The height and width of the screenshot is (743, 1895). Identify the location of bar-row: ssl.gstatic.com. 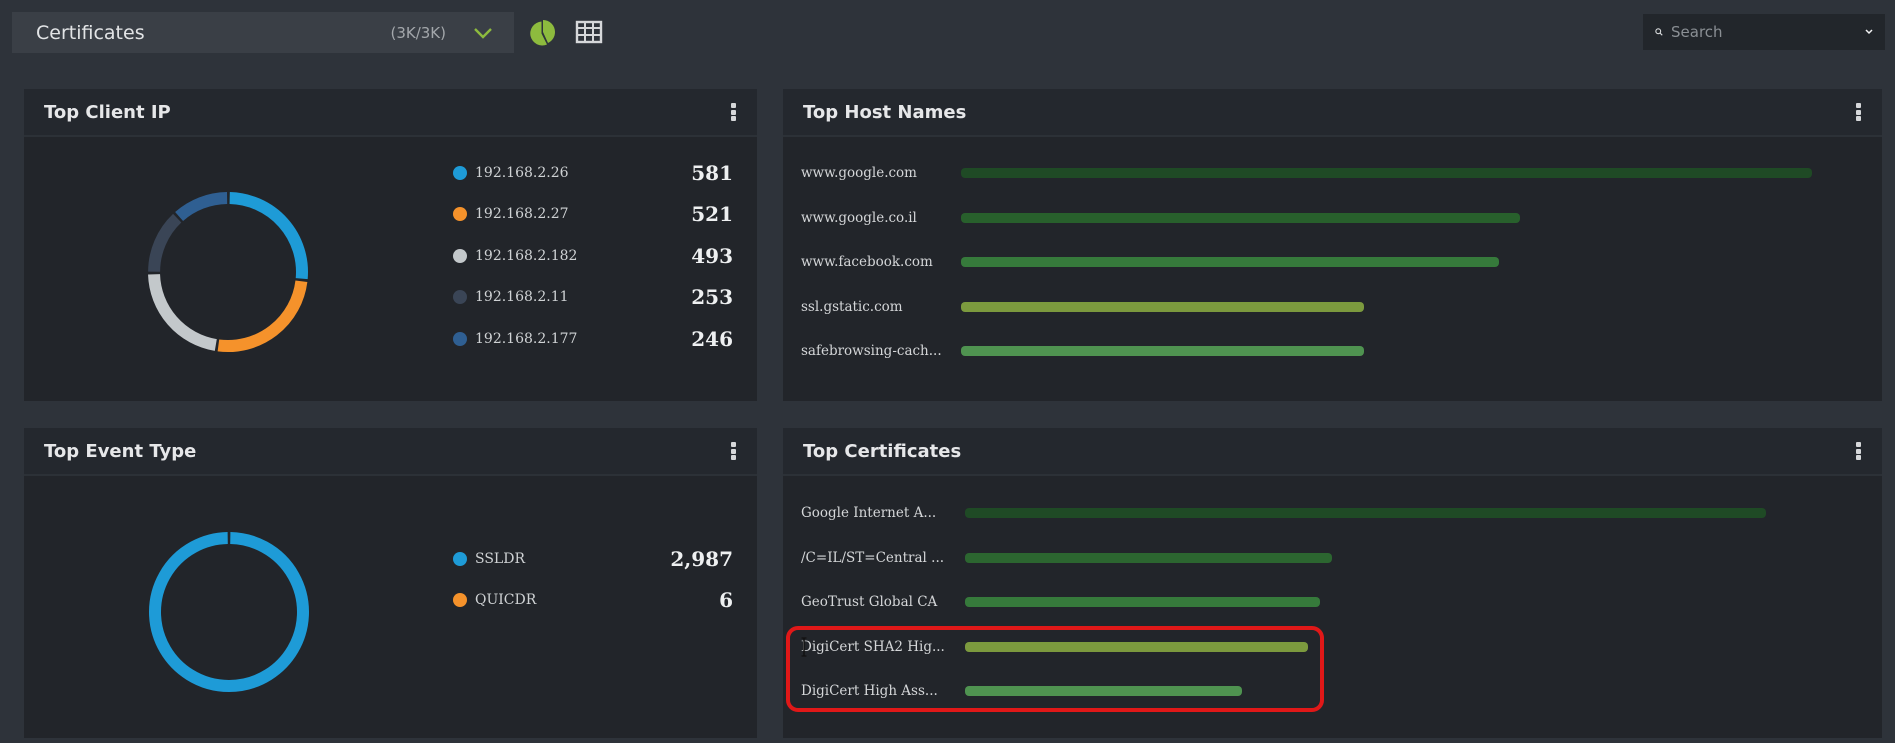
(1297, 307).